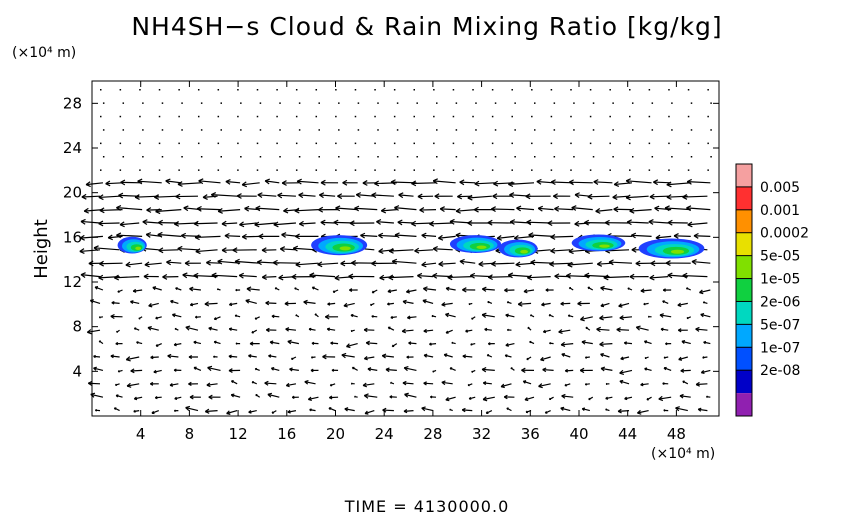 This screenshot has width=854, height=519. Describe the element at coordinates (138, 248) in the screenshot. I see `cloud-shell` at that location.